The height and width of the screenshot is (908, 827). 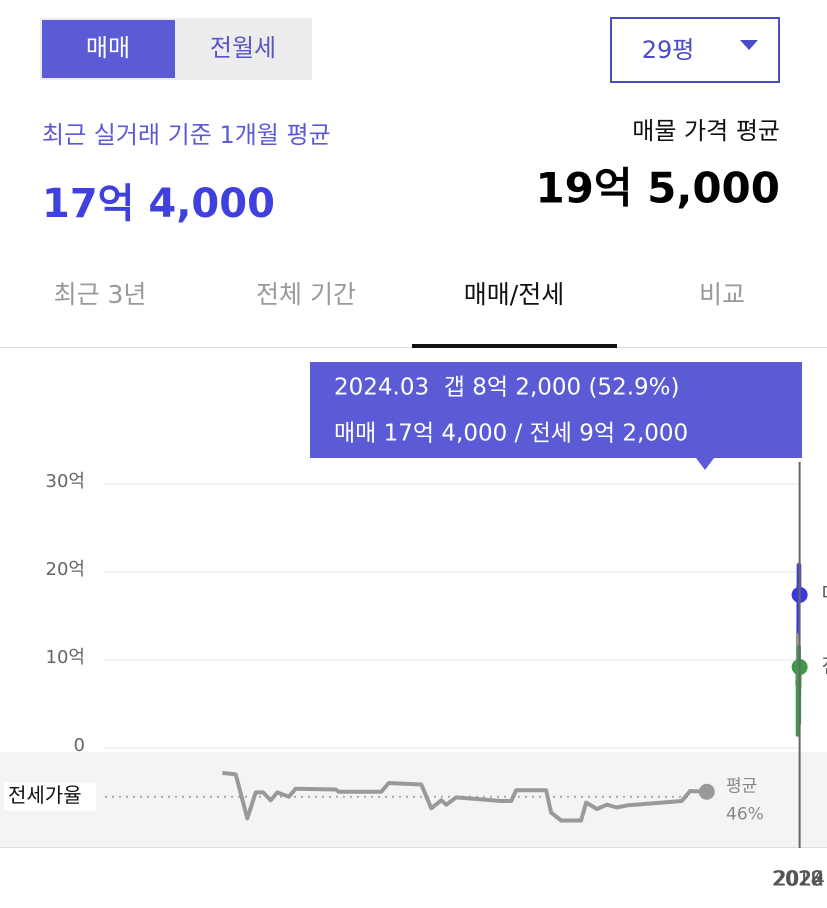 I want to click on y-axis-label: 전세가율, so click(x=45, y=795).